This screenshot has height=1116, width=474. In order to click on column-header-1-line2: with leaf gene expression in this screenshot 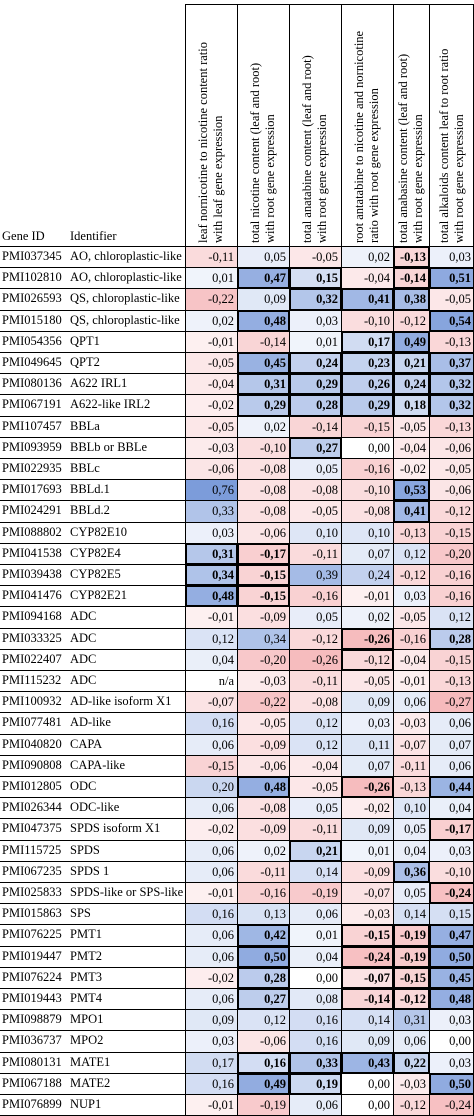, I will do `click(218, 179)`.